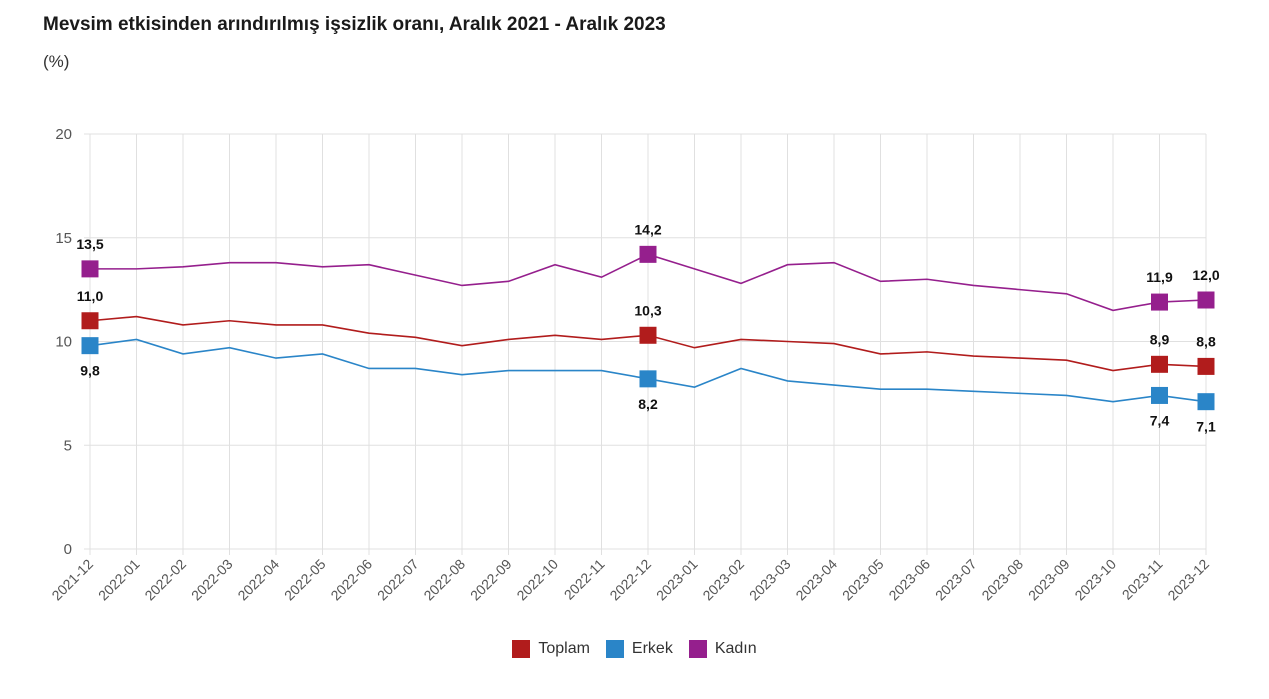 The width and height of the screenshot is (1269, 699). What do you see at coordinates (1205, 275) in the screenshot?
I see `data-label: 12,0` at bounding box center [1205, 275].